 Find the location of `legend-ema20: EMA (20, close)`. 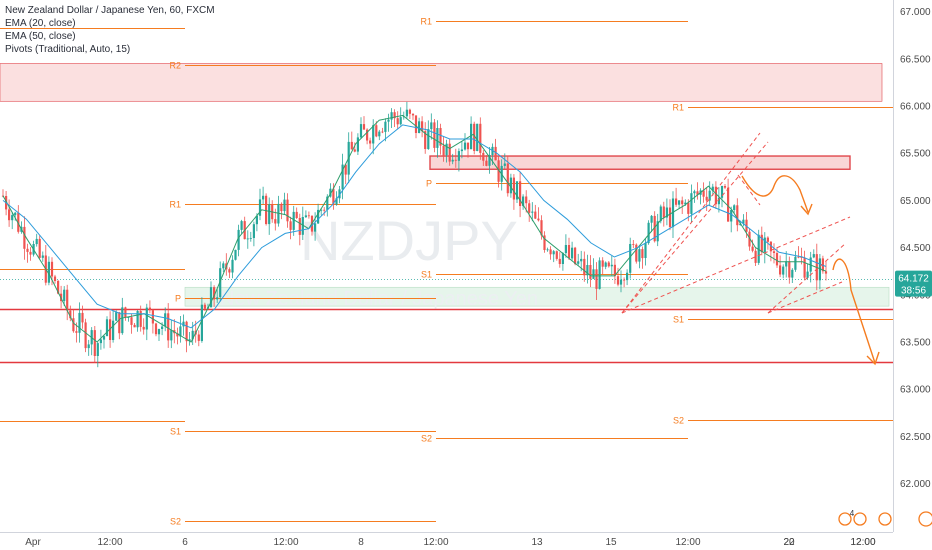

legend-ema20: EMA (20, close) is located at coordinates (40, 23).